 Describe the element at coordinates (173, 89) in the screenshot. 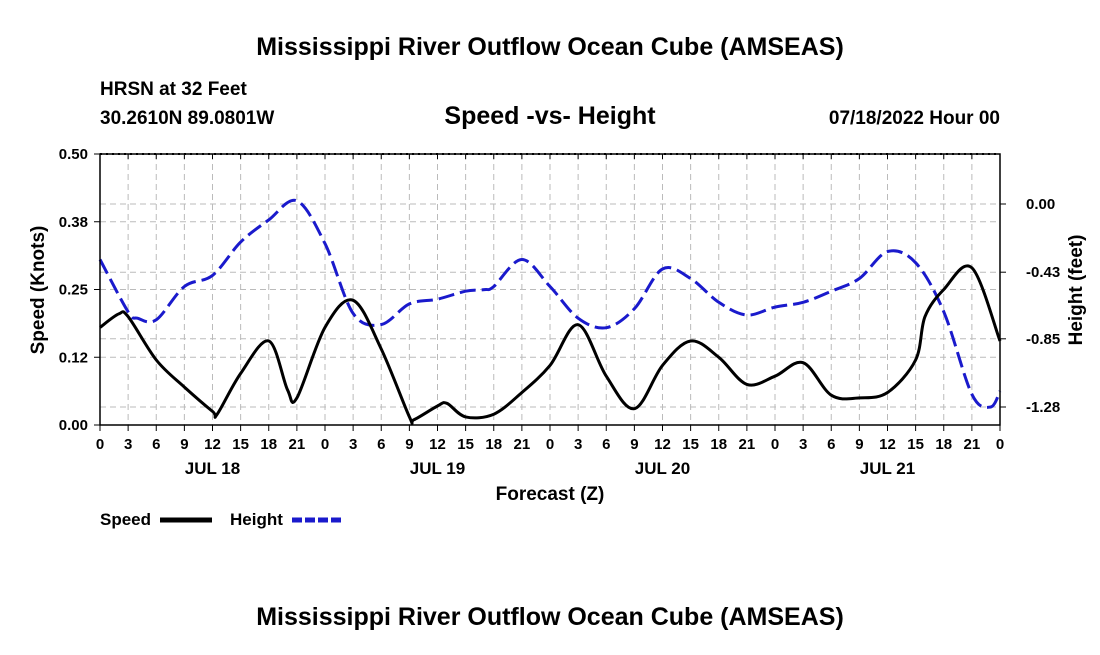

I see `station-label: HRSN at 32 Feet` at that location.